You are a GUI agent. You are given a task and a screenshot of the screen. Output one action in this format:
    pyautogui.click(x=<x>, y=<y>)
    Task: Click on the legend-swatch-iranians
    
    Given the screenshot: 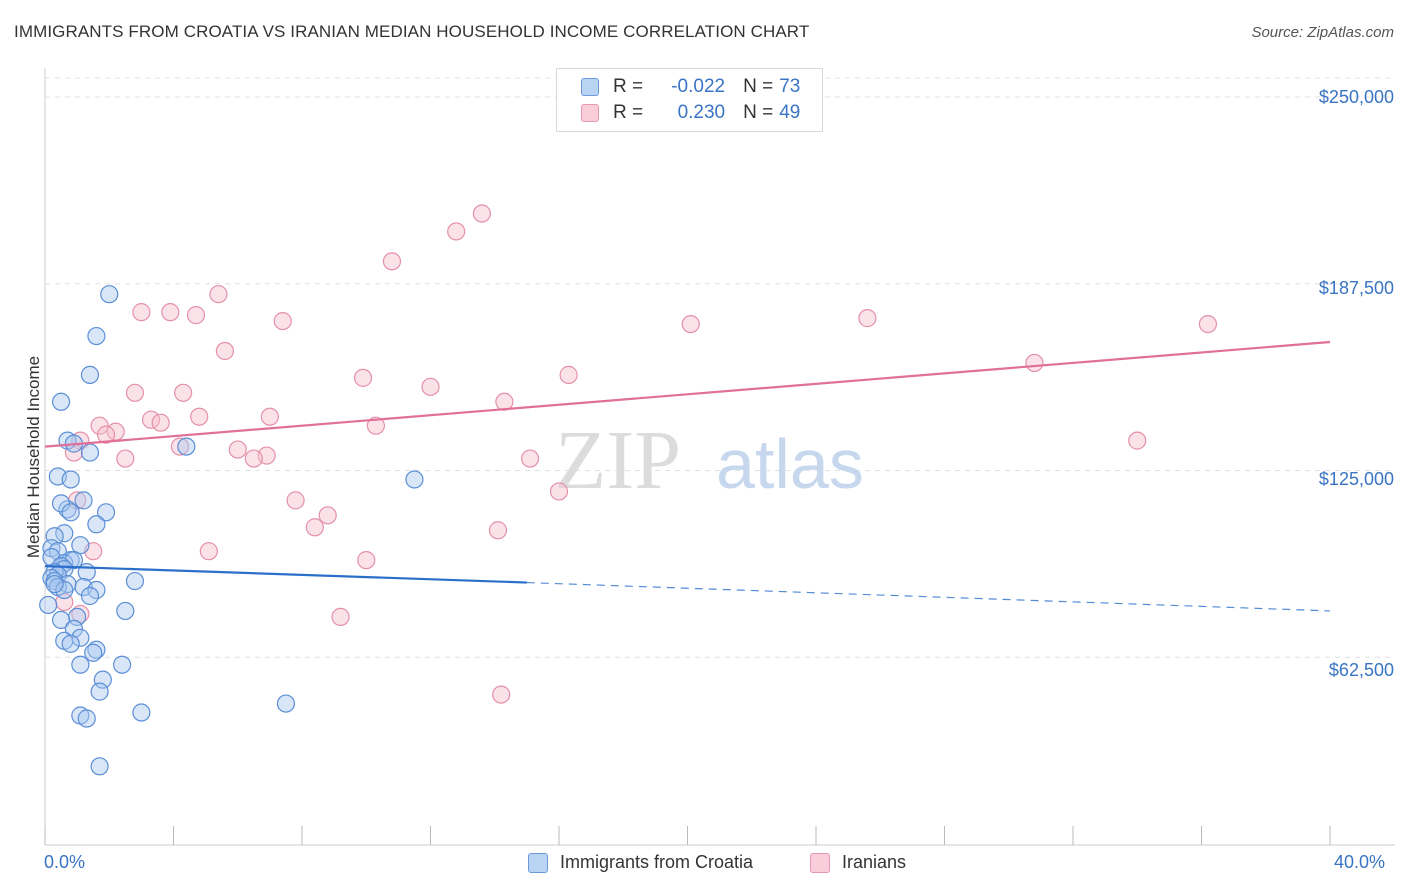 What is the action you would take?
    pyautogui.click(x=590, y=113)
    